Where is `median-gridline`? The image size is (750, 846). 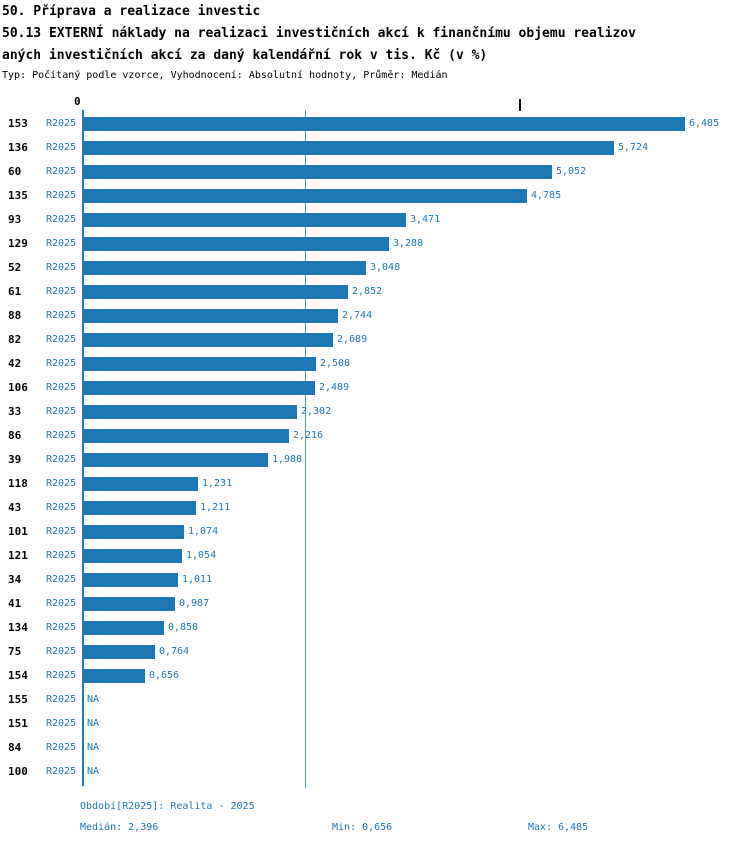
median-gridline is located at coordinates (305, 449).